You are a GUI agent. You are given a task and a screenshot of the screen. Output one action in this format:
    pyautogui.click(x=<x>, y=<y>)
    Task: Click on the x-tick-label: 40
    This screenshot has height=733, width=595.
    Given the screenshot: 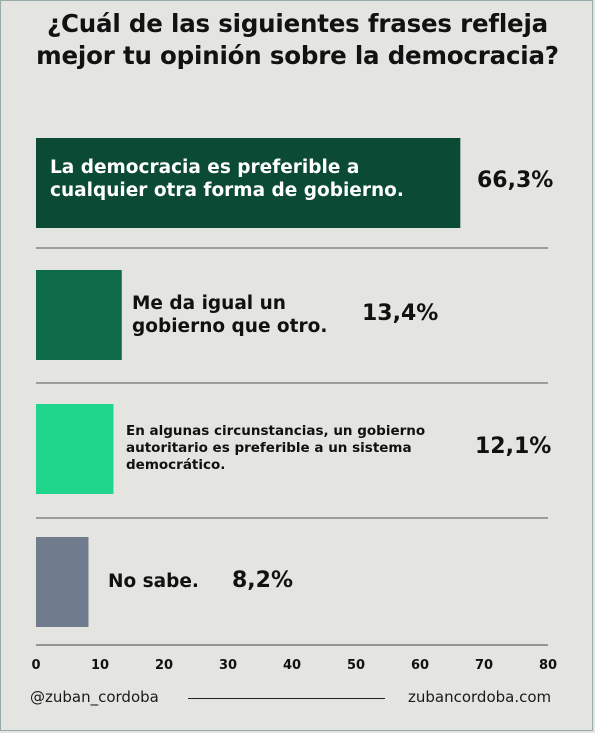 What is the action you would take?
    pyautogui.click(x=292, y=665)
    